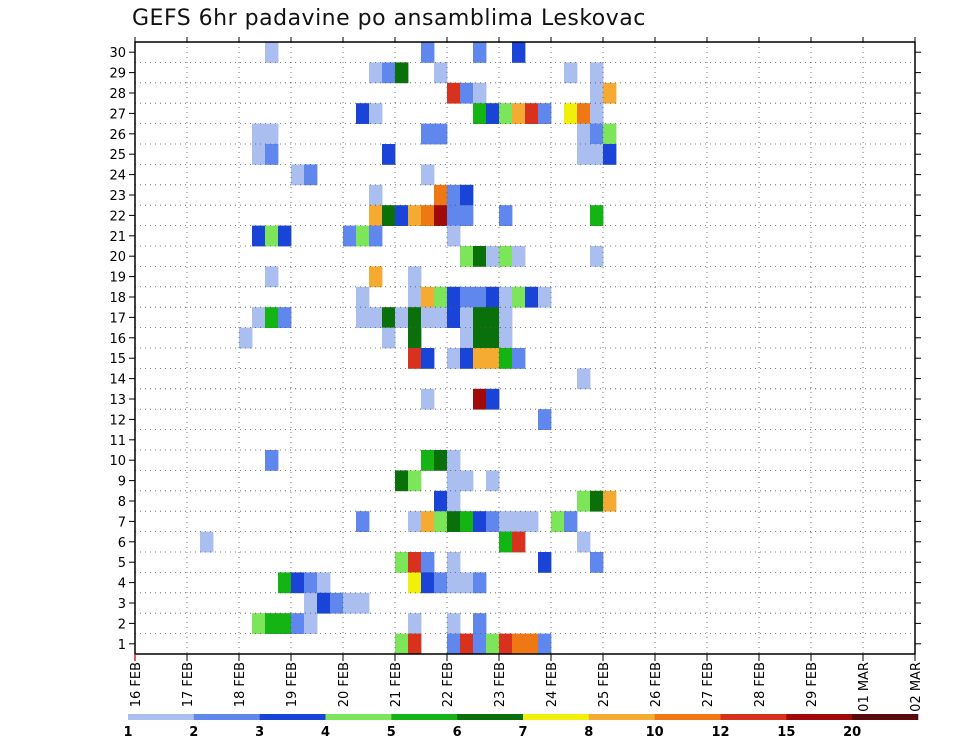 The height and width of the screenshot is (742, 960). I want to click on legend-threshold-label: 10, so click(655, 732).